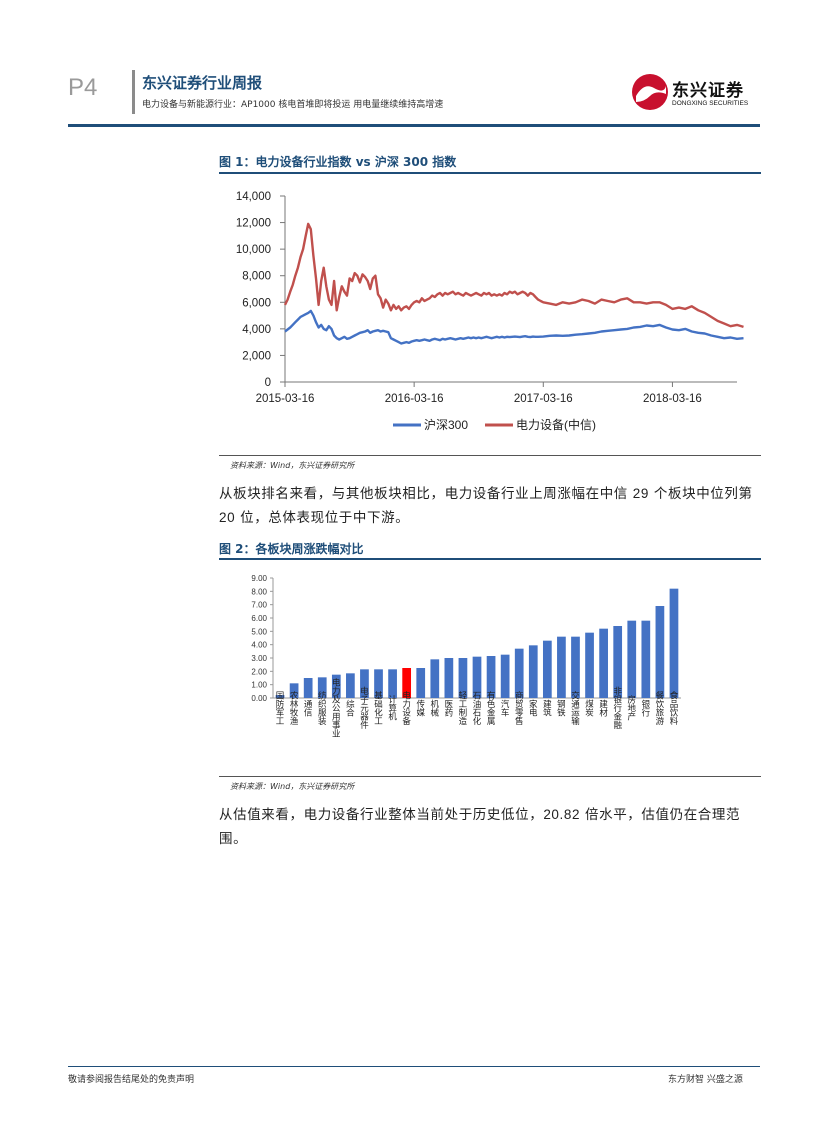 The image size is (827, 1122). What do you see at coordinates (259, 671) in the screenshot?
I see `y-tick-label: 2.00` at bounding box center [259, 671].